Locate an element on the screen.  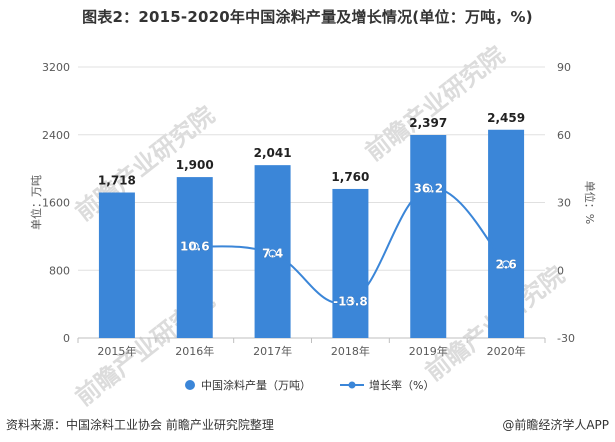
bar-value-label: 2,041 is located at coordinates (273, 153).